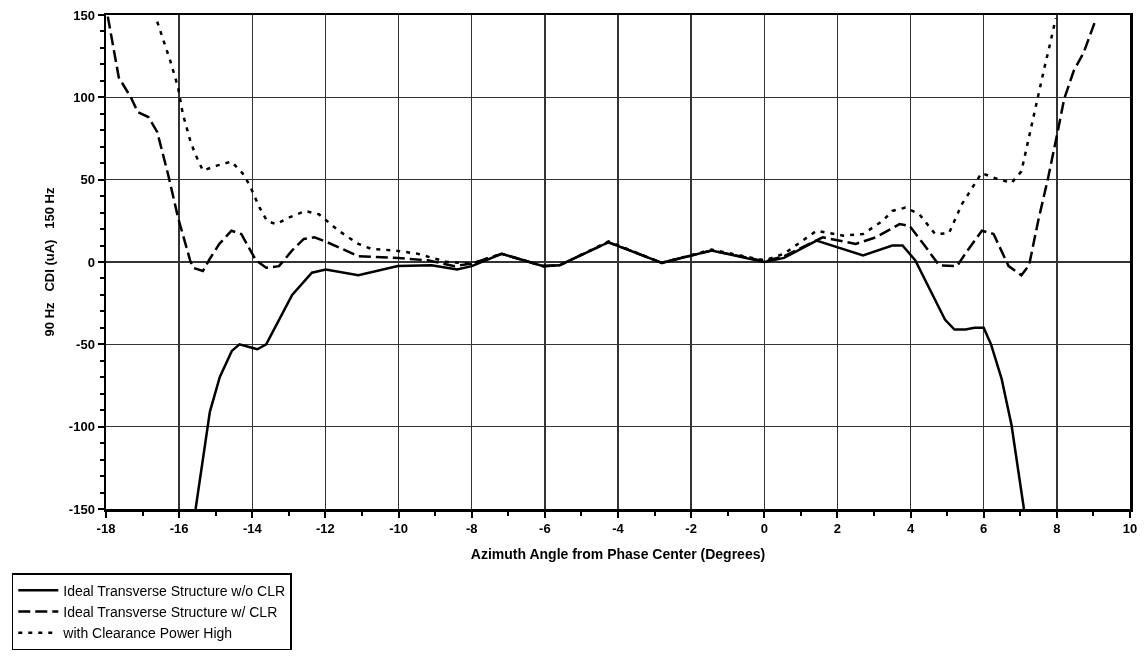 Image resolution: width=1148 pixels, height=662 pixels. Describe the element at coordinates (84, 97) in the screenshot. I see `y-tick-label: 100` at that location.